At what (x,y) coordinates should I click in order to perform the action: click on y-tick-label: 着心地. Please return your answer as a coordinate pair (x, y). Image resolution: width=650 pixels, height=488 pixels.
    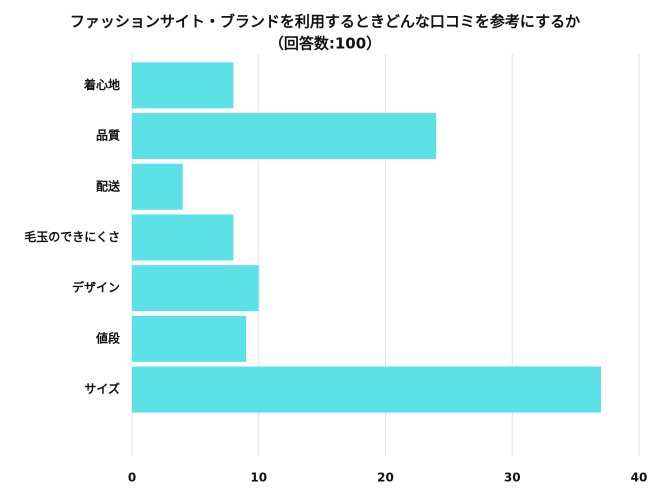
    Looking at the image, I should click on (101, 84).